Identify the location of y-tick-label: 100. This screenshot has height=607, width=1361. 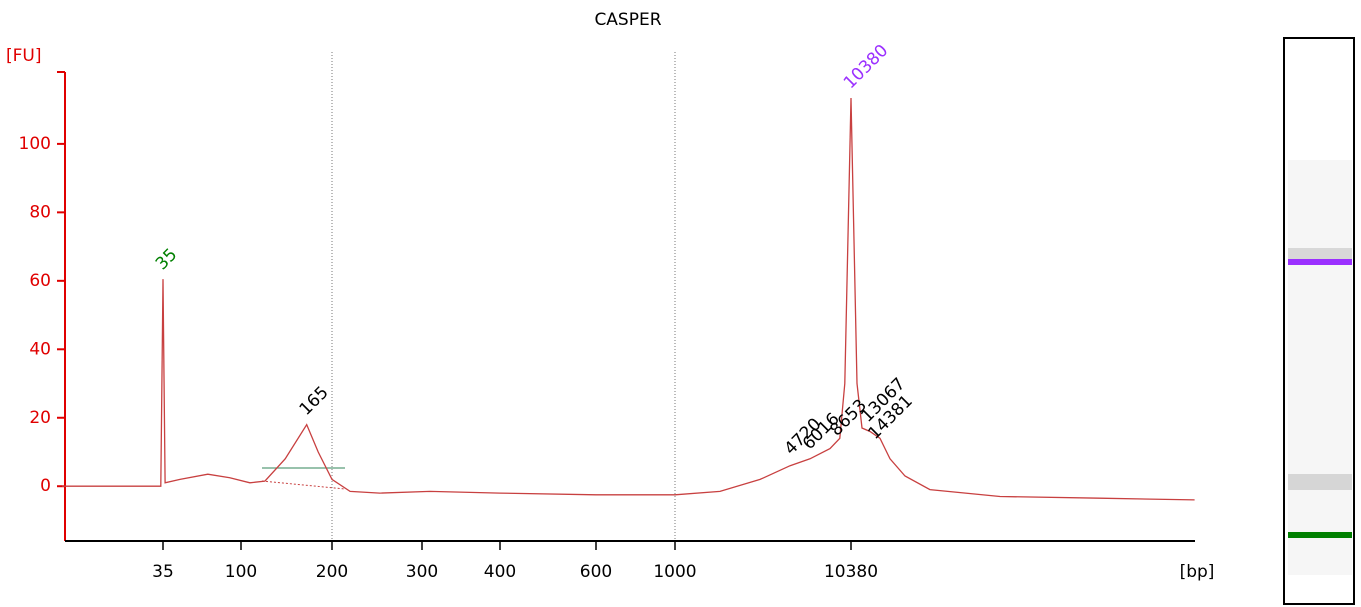
(35, 144).